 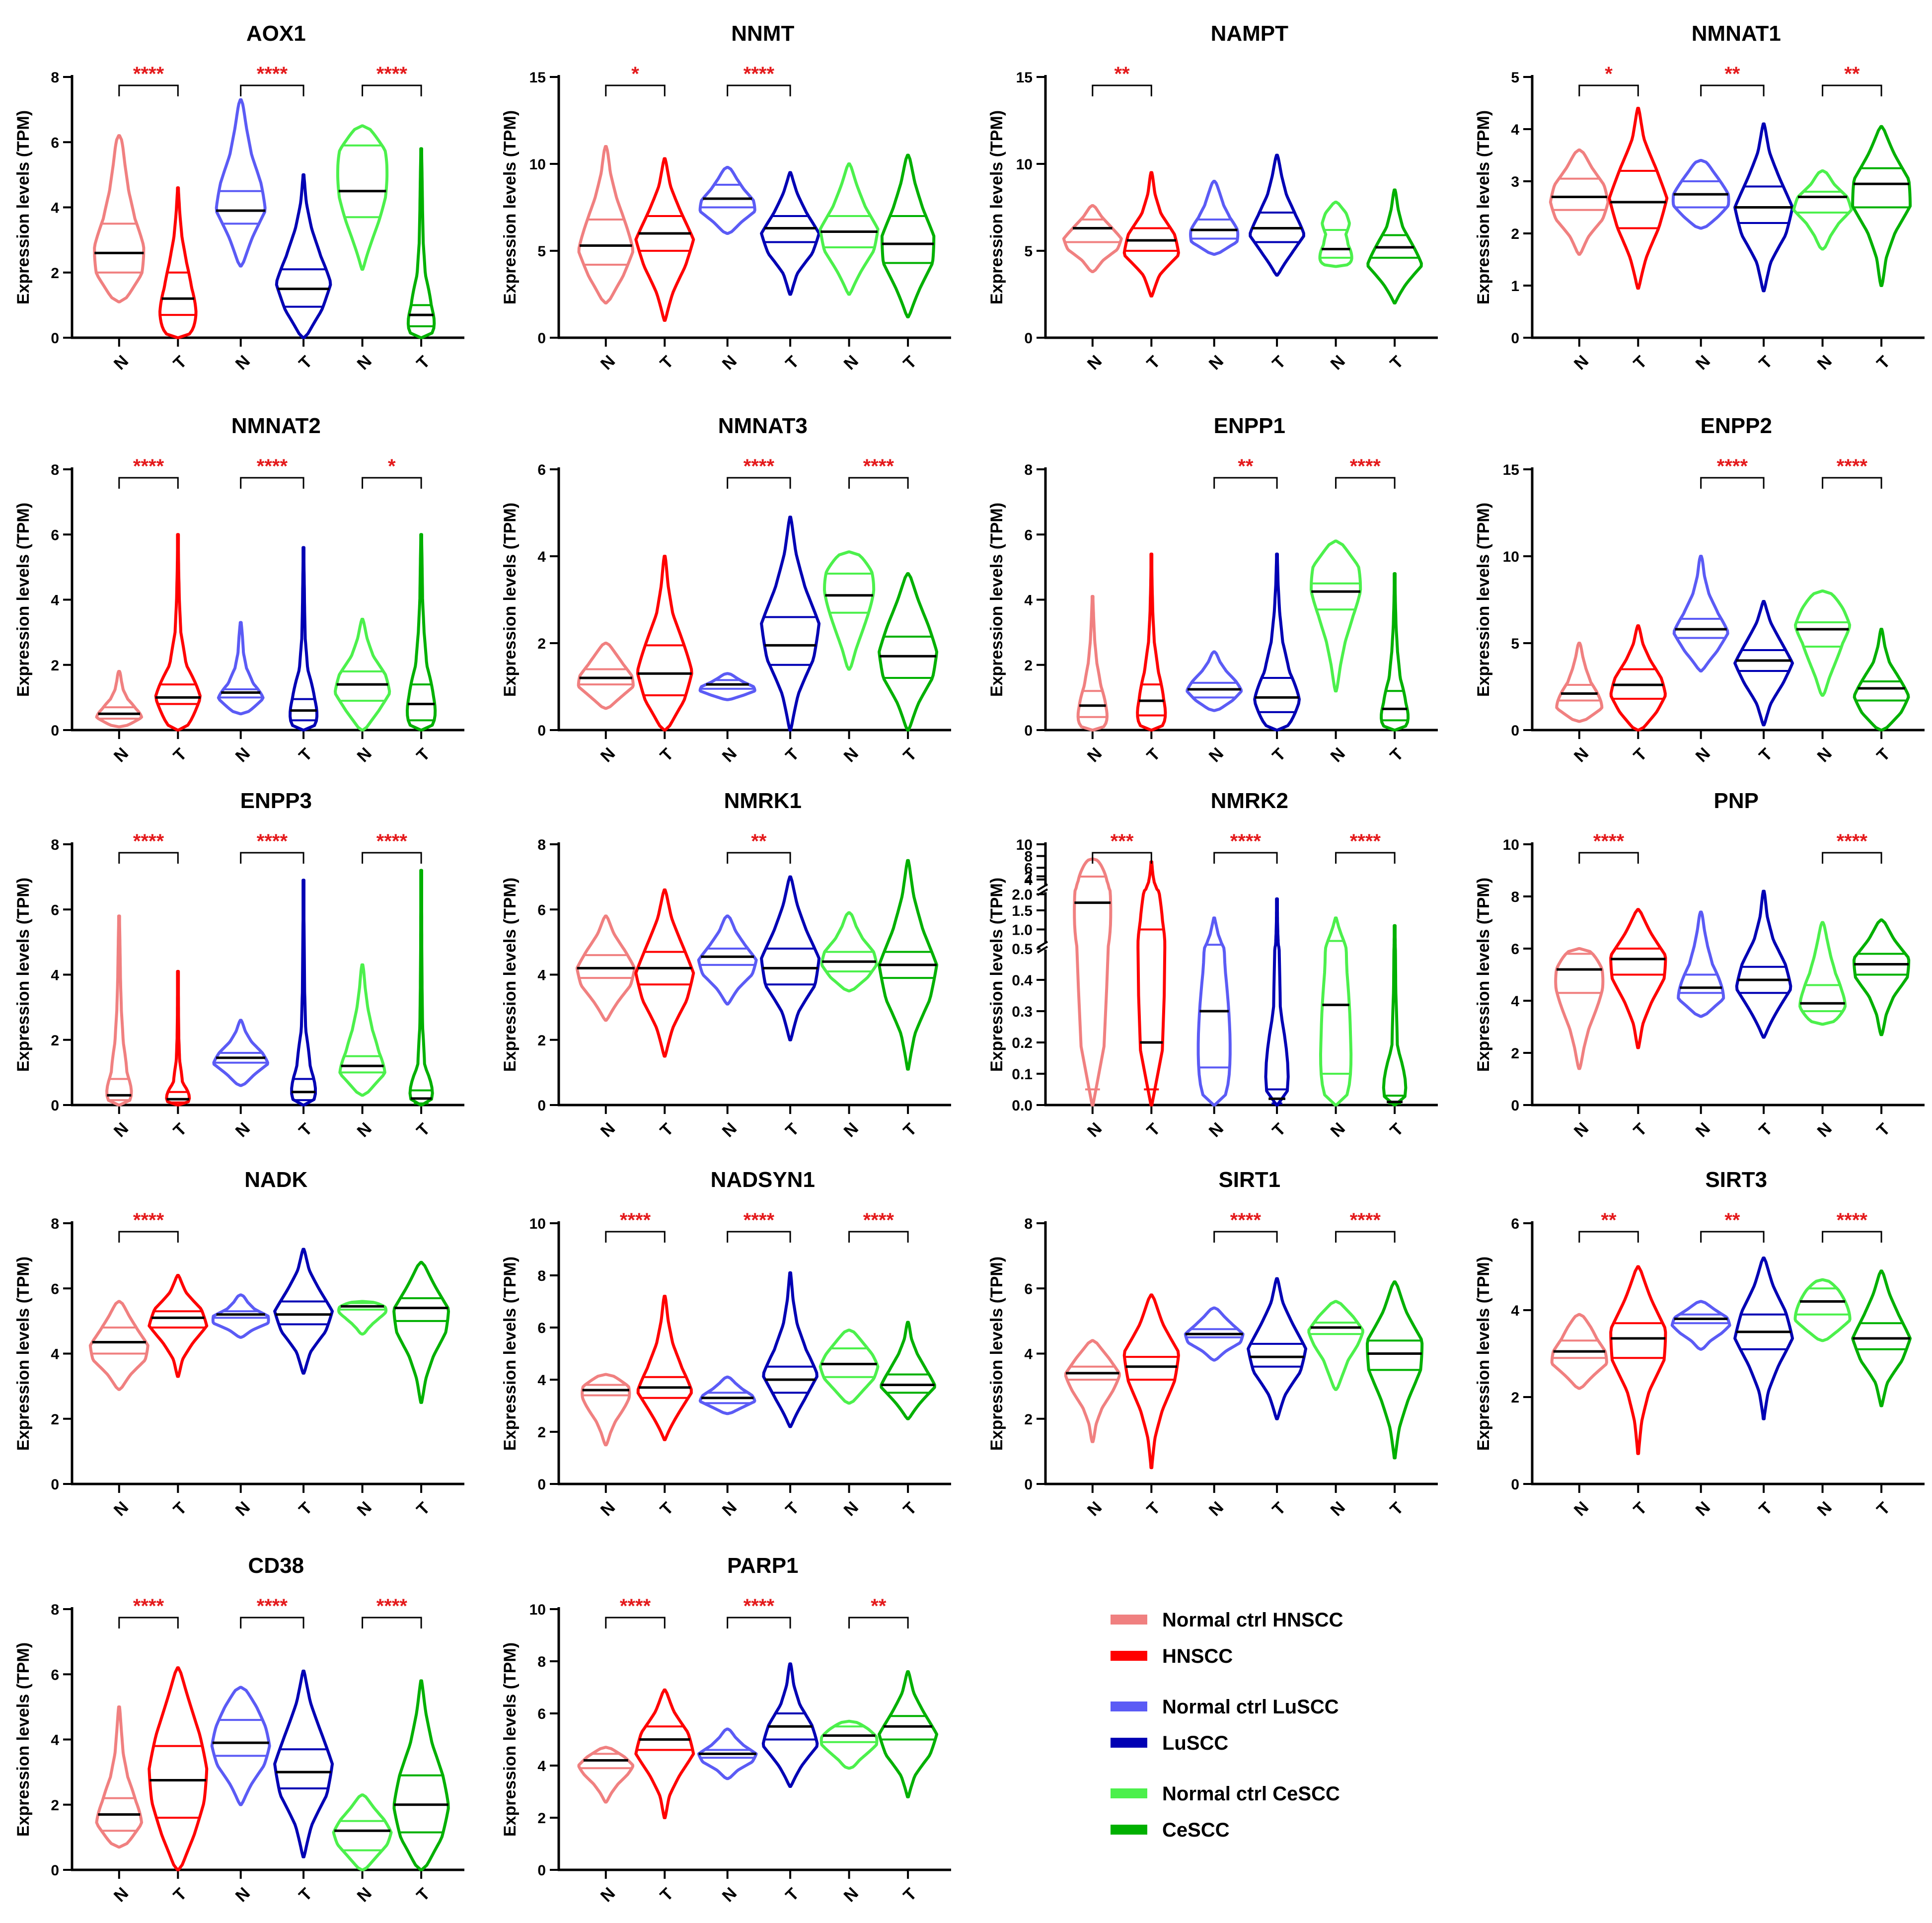 What do you see at coordinates (1122, 74) in the screenshot?
I see `significance-stars: **` at bounding box center [1122, 74].